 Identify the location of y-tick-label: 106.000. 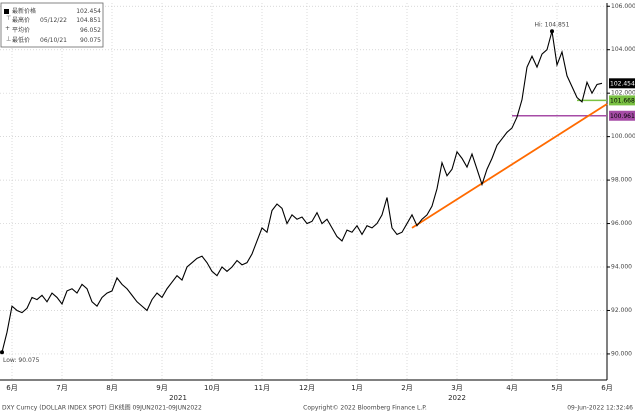
(623, 6).